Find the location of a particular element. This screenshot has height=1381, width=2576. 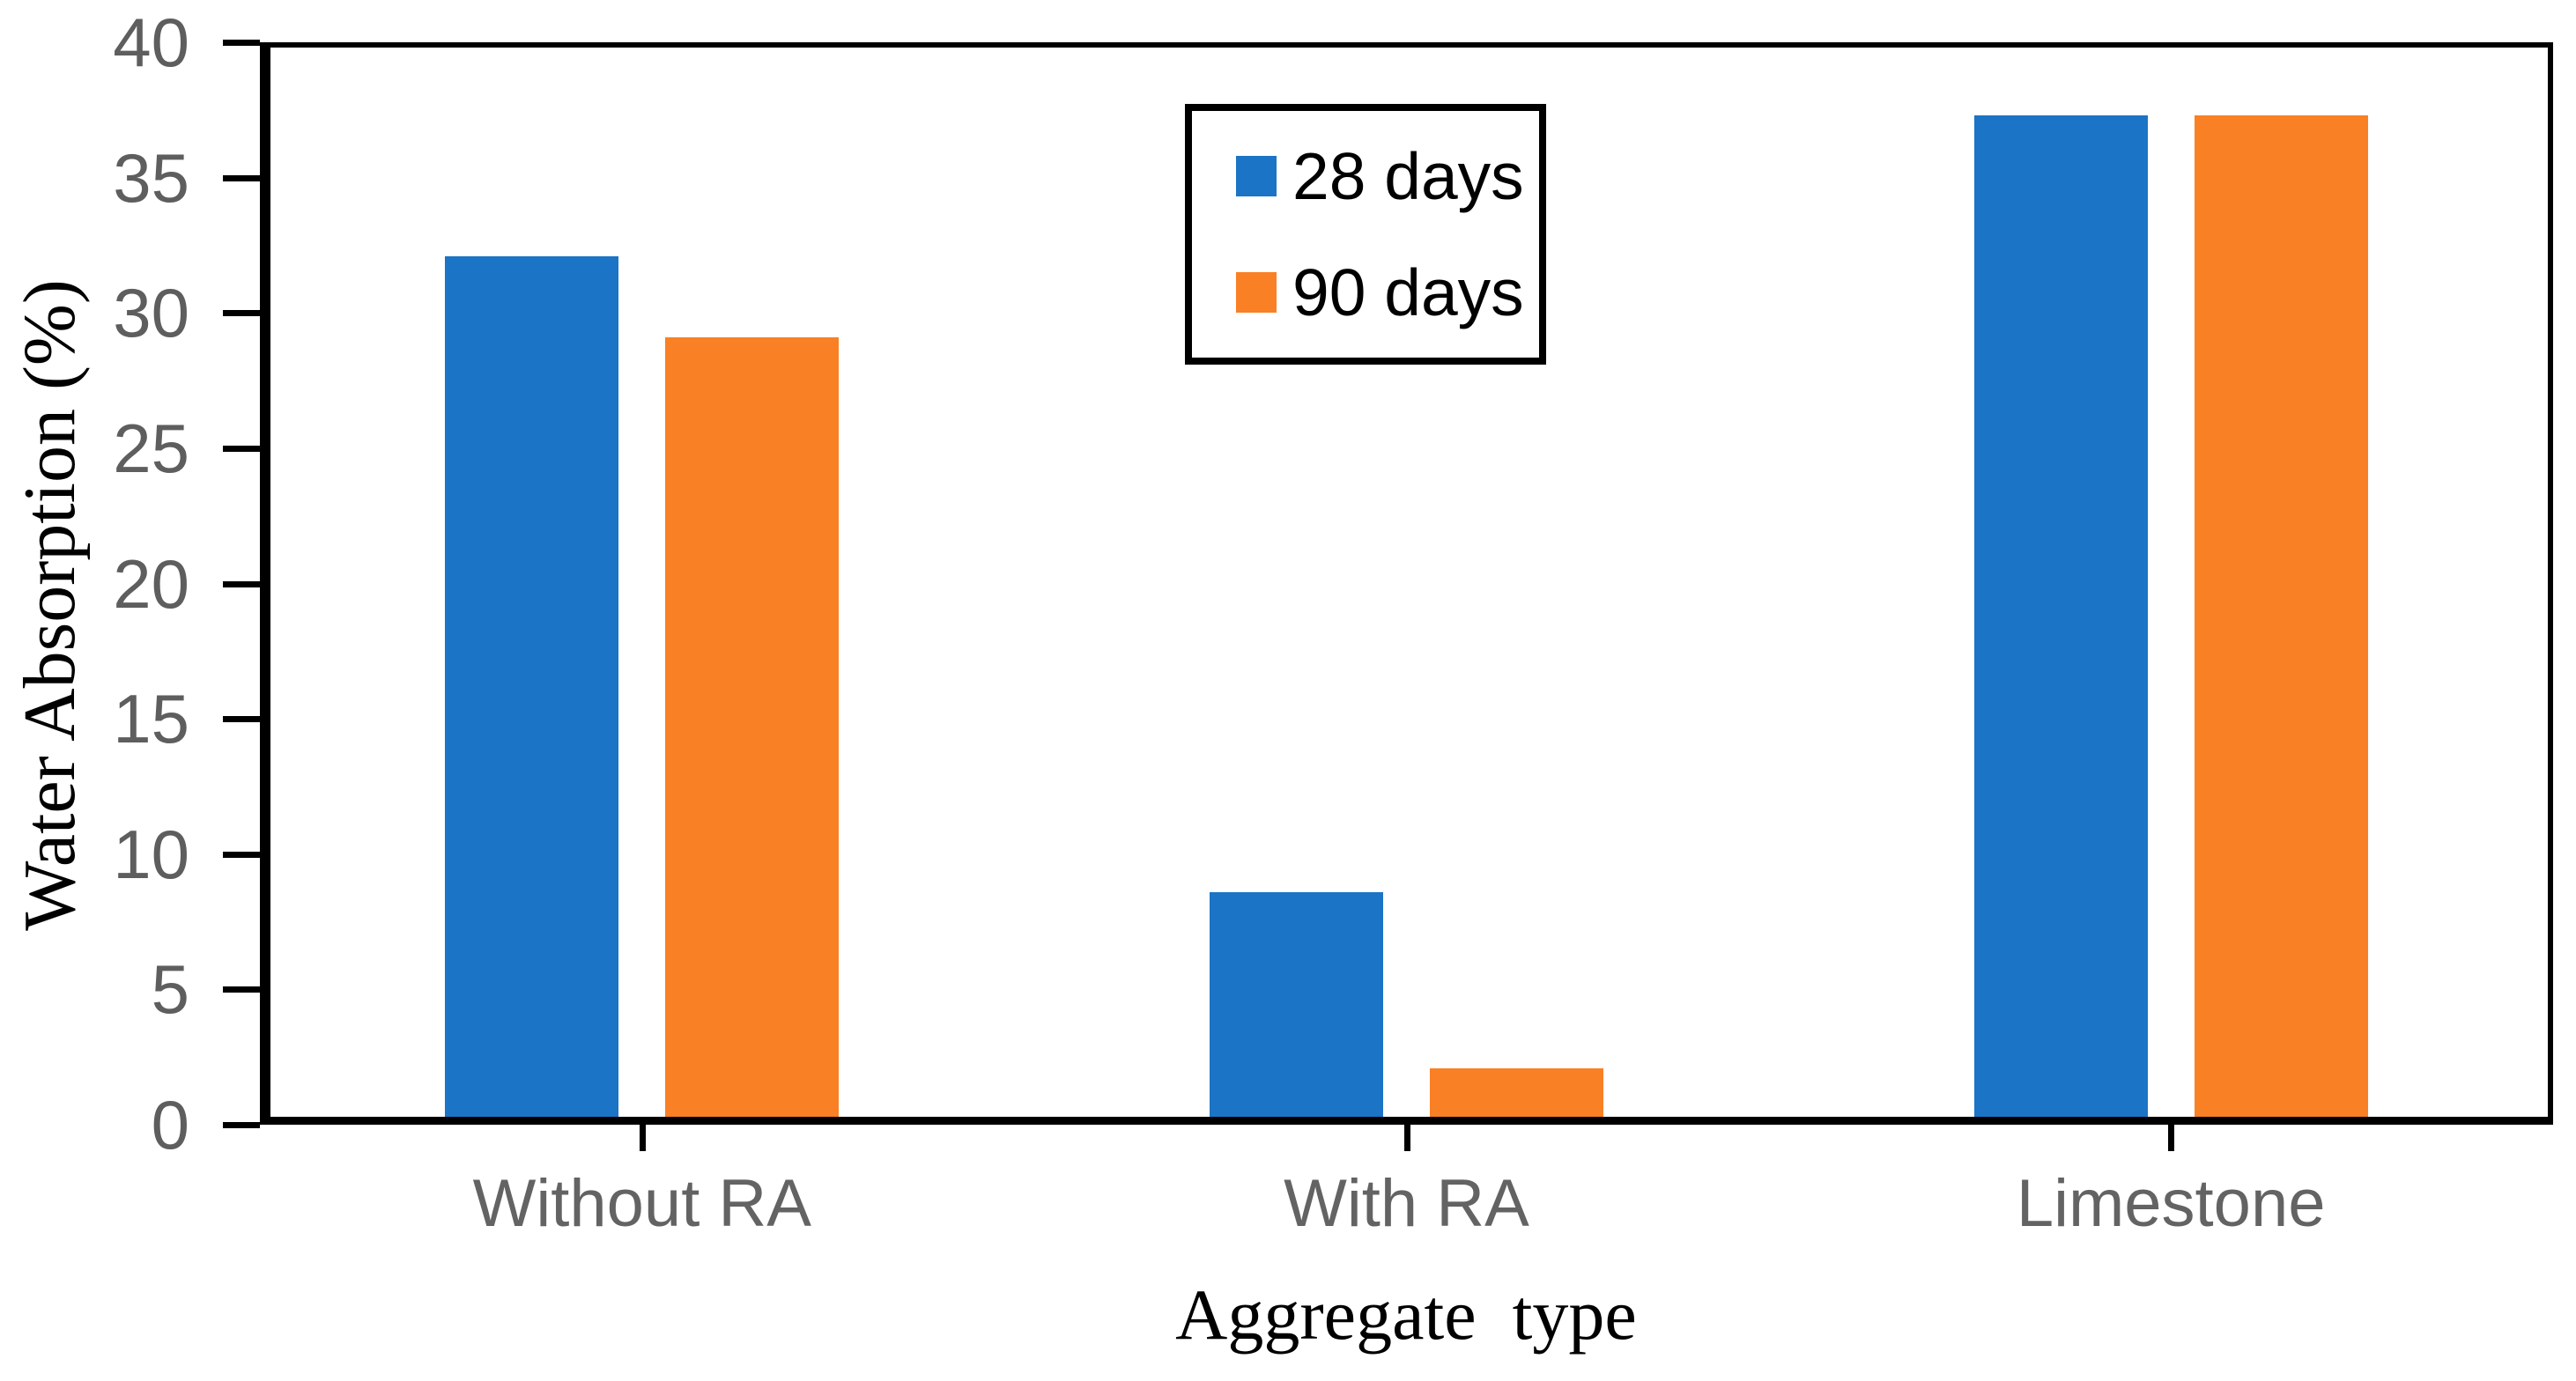

bar-90-days-limestone is located at coordinates (2281, 616).